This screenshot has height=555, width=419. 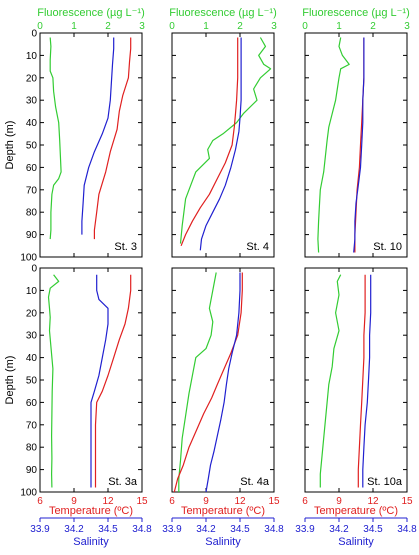 I want to click on station-label: St. 10, so click(x=387, y=247).